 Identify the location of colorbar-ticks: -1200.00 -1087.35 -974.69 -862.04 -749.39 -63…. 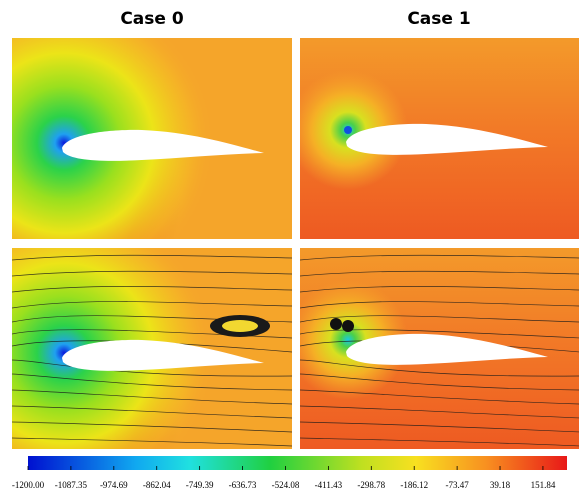
(284, 478).